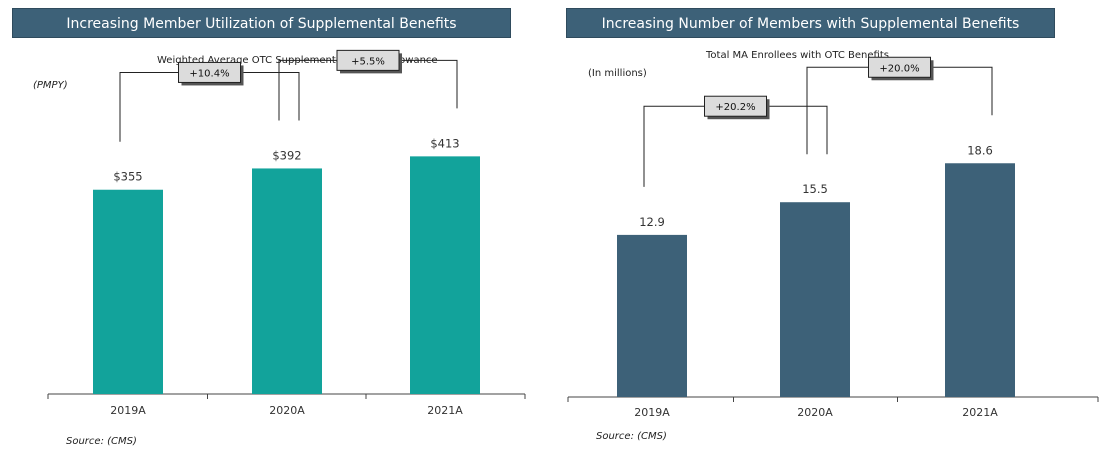 The width and height of the screenshot is (1104, 463). Describe the element at coordinates (287, 281) in the screenshot. I see `left-bar-2020A` at that location.